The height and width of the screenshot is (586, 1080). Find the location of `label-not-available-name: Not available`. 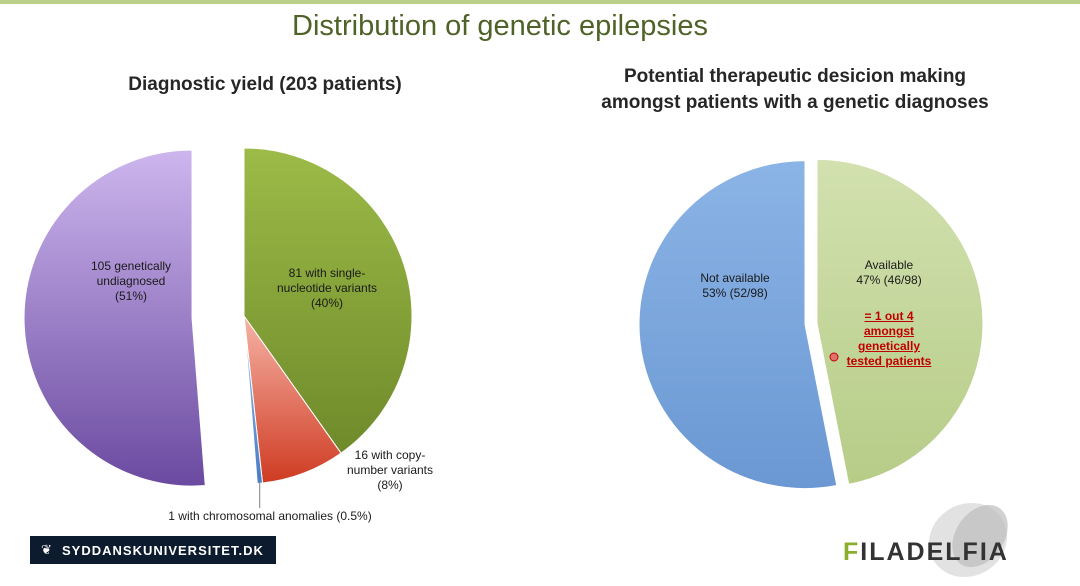

label-not-available-name: Not available is located at coordinates (735, 278).